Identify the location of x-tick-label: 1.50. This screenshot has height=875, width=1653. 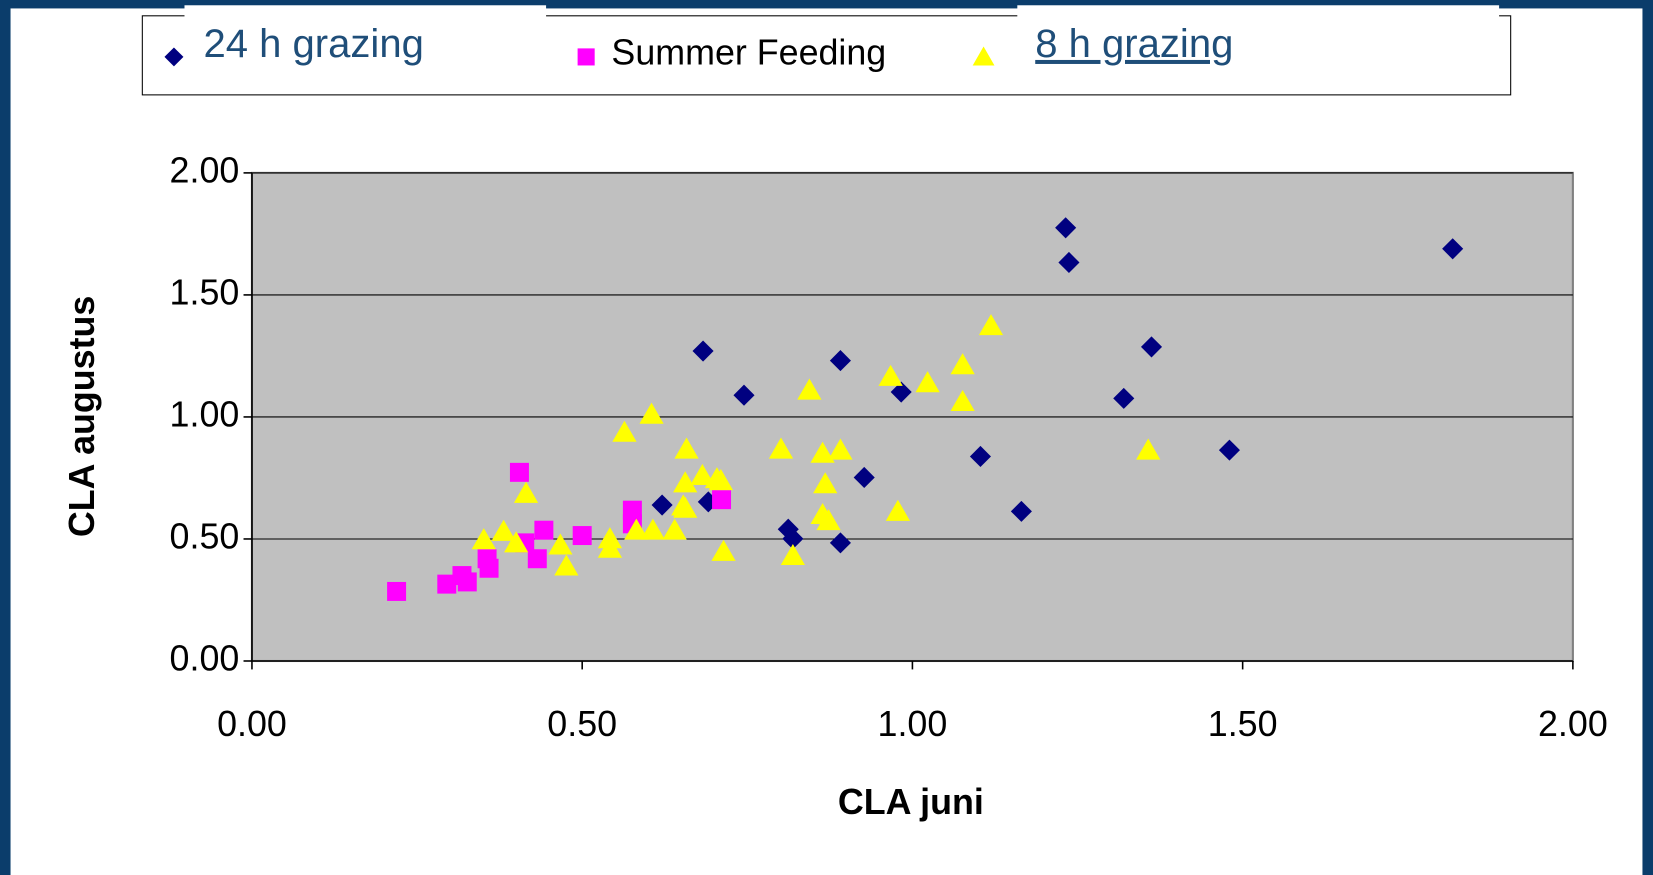
(1243, 724).